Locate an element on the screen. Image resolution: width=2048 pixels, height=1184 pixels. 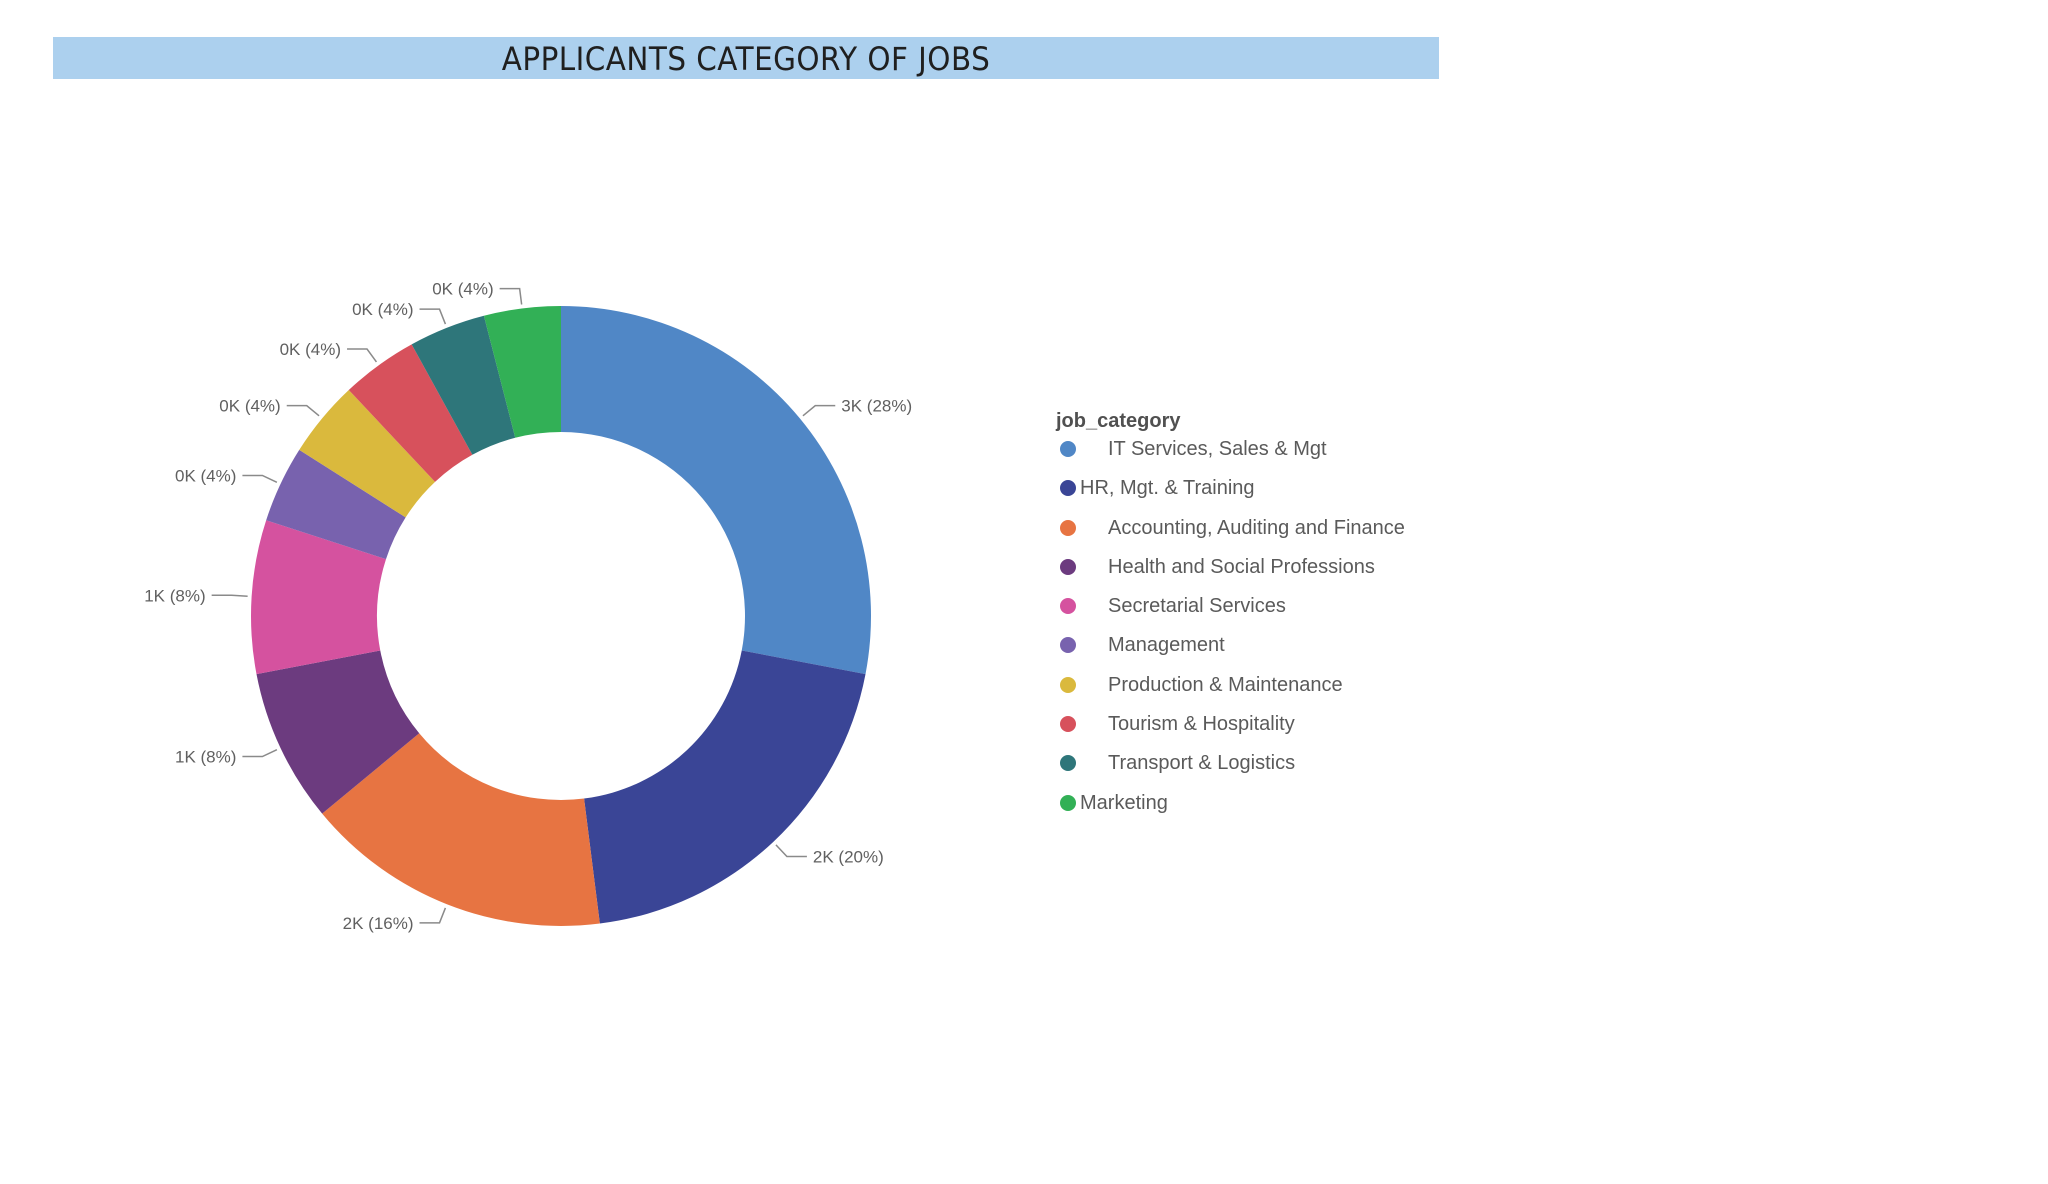
legend-item: Health and Social Professions is located at coordinates (1271, 571).